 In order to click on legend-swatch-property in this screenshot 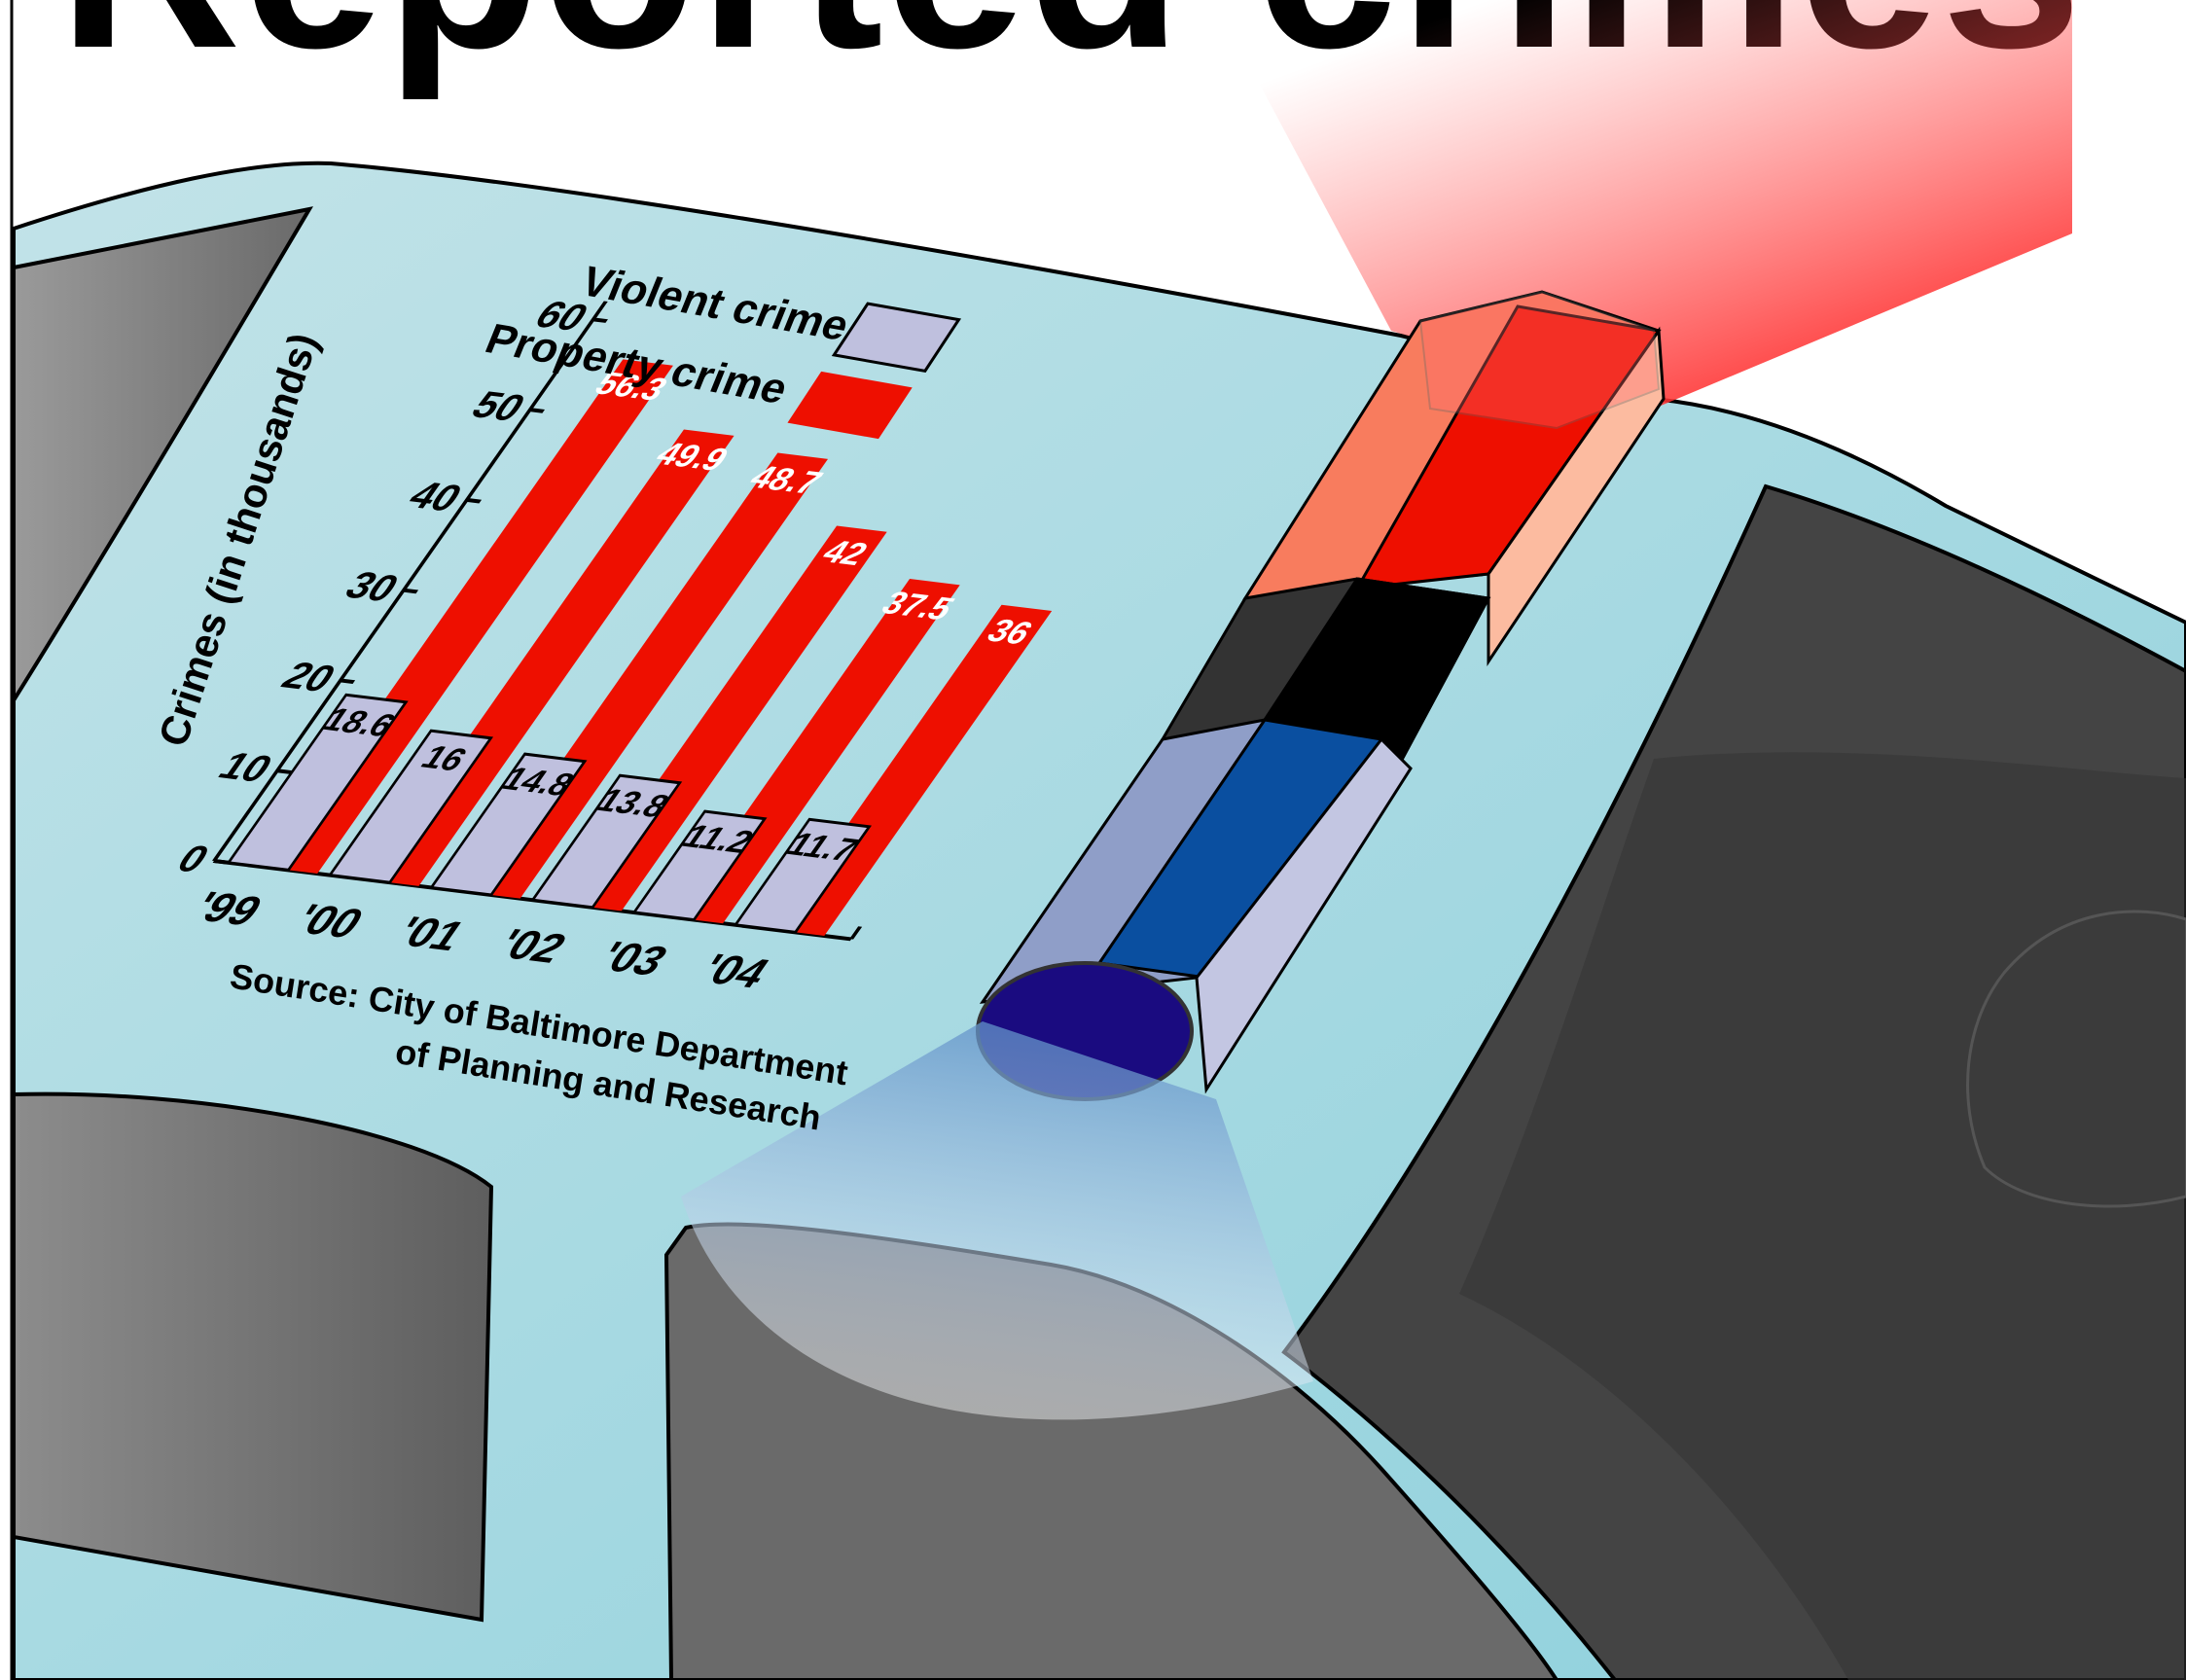, I will do `click(850, 405)`.